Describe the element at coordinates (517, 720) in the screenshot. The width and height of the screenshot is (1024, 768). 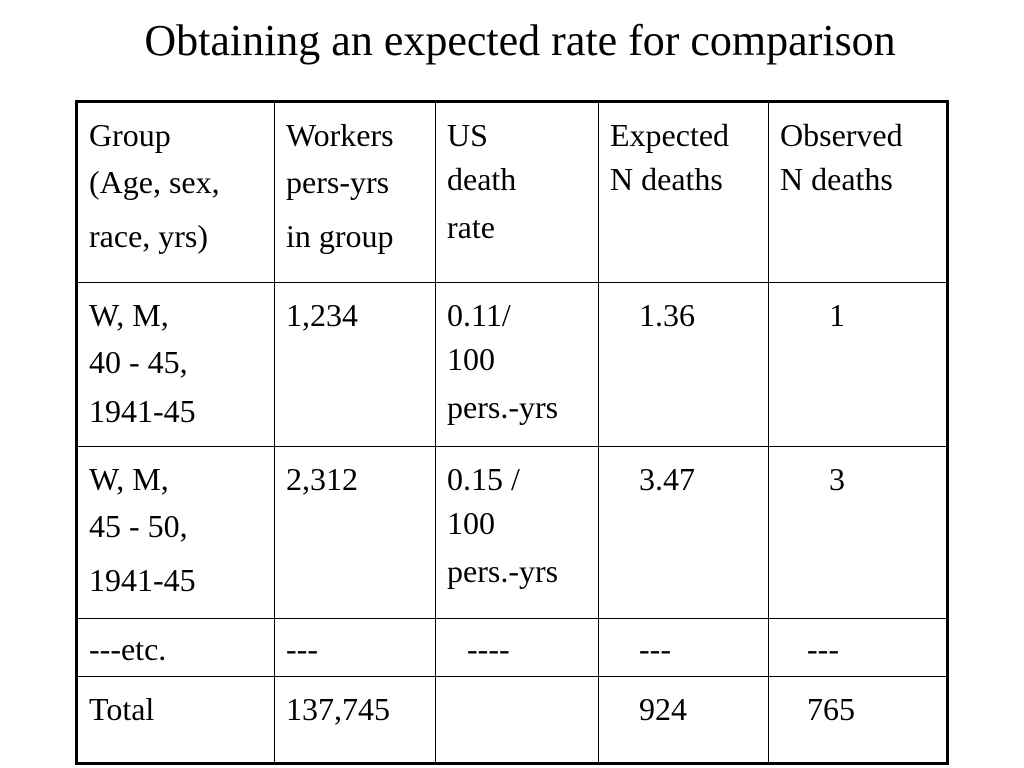
I see `cell-rate` at that location.